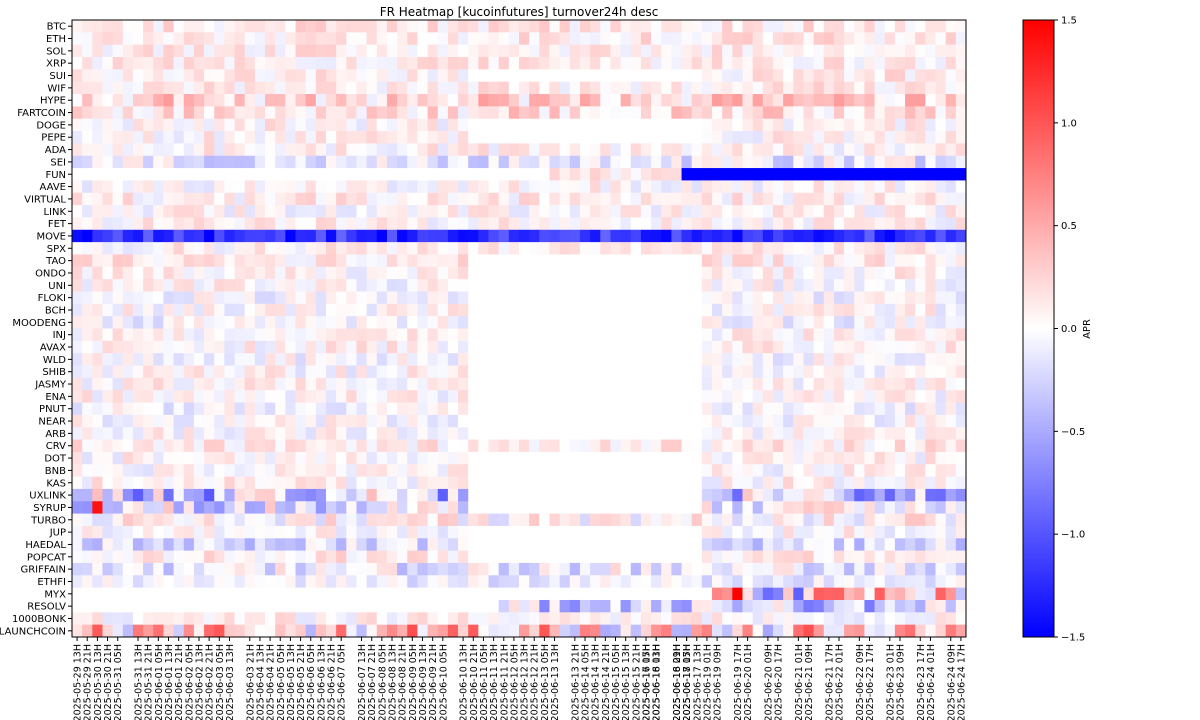 This screenshot has width=1200, height=720. I want to click on x-tick-label: 2025-06-02 13H, so click(199, 682).